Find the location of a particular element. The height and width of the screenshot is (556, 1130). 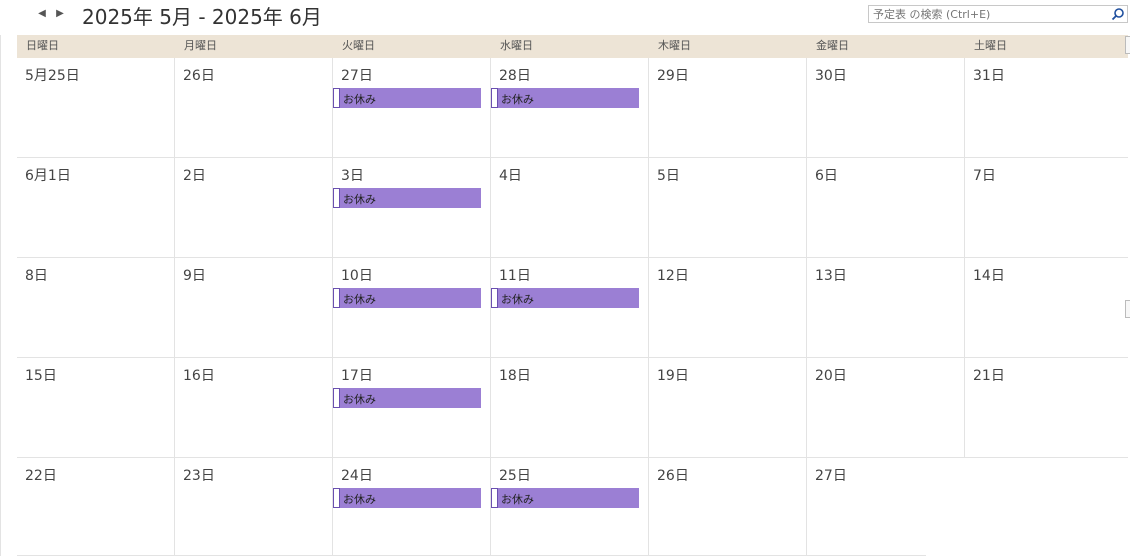

day-cell: 31日 is located at coordinates (1046, 108).